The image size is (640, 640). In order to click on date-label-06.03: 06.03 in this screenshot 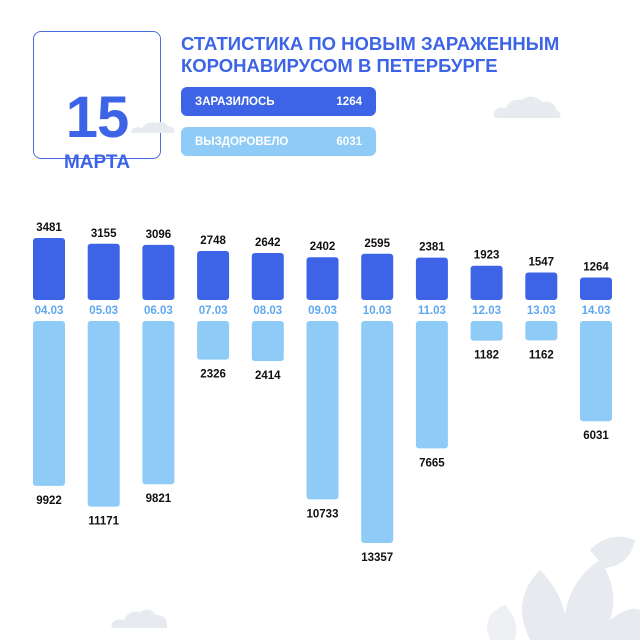, I will do `click(158, 311)`.